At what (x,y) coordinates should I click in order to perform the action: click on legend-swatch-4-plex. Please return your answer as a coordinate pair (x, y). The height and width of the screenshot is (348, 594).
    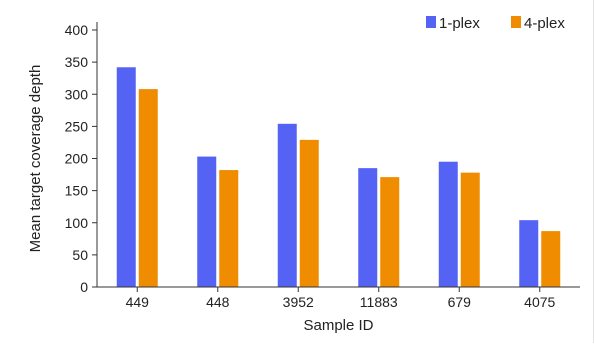
    Looking at the image, I should click on (516, 22).